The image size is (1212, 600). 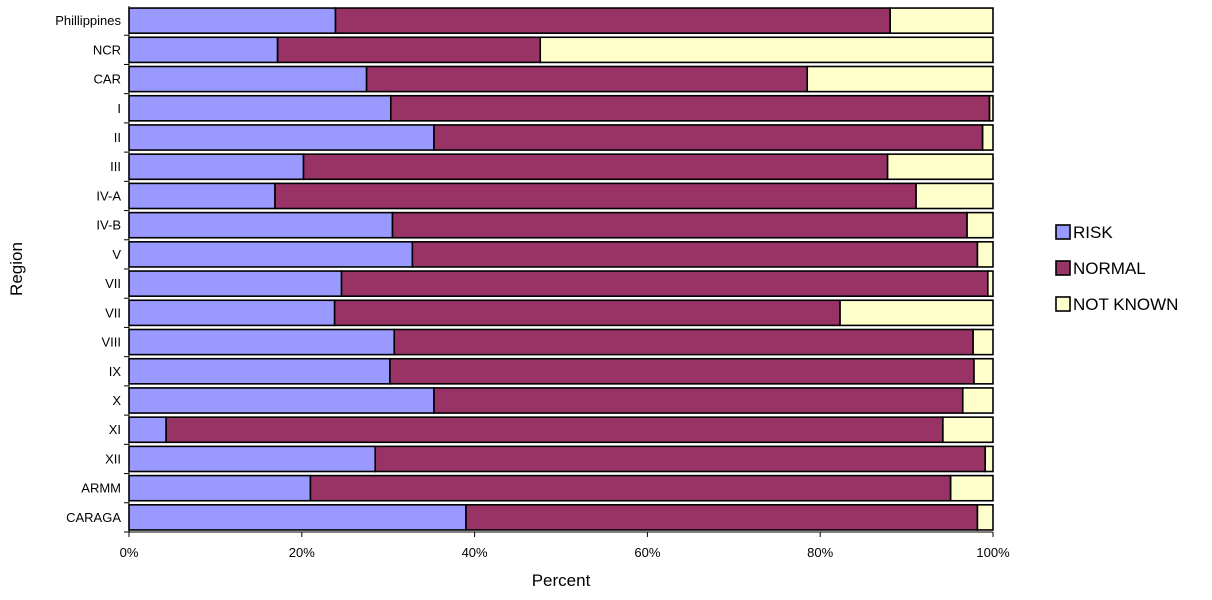 What do you see at coordinates (115, 371) in the screenshot?
I see `category-label: IX` at bounding box center [115, 371].